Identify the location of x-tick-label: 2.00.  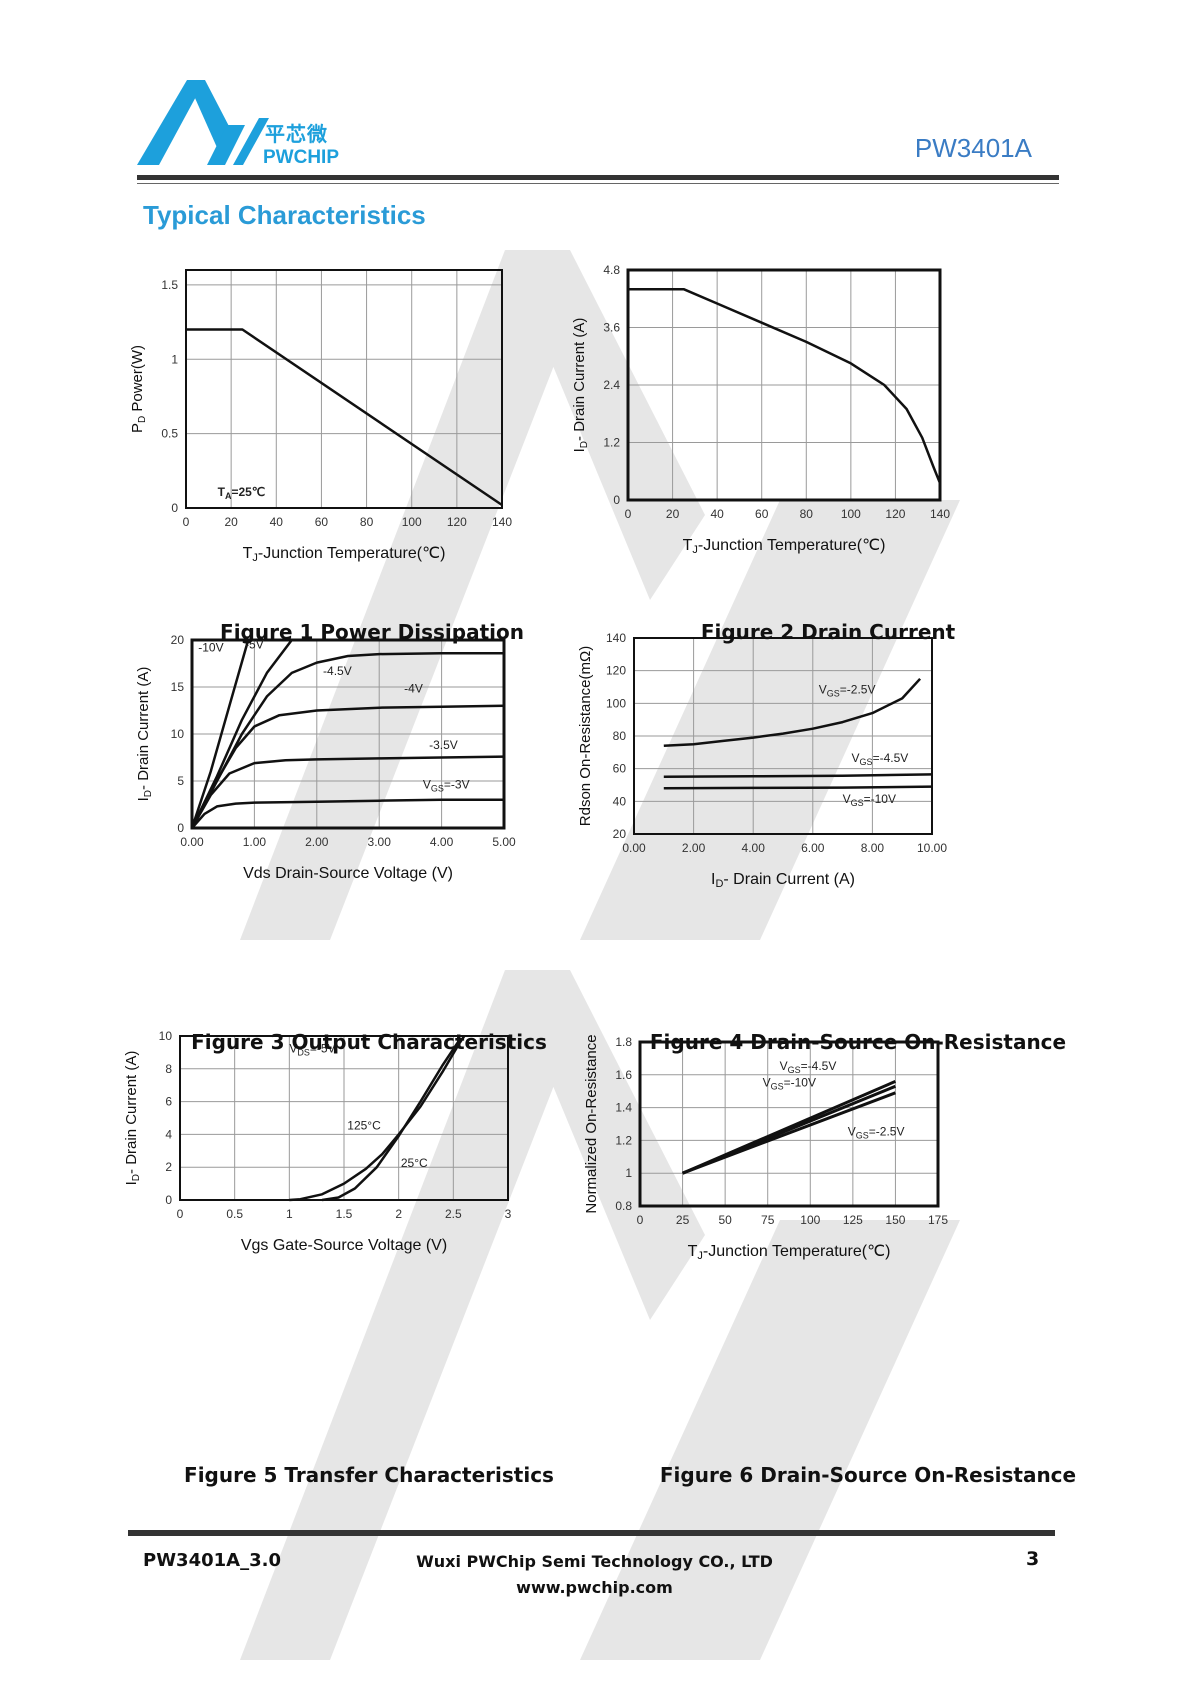
(317, 842).